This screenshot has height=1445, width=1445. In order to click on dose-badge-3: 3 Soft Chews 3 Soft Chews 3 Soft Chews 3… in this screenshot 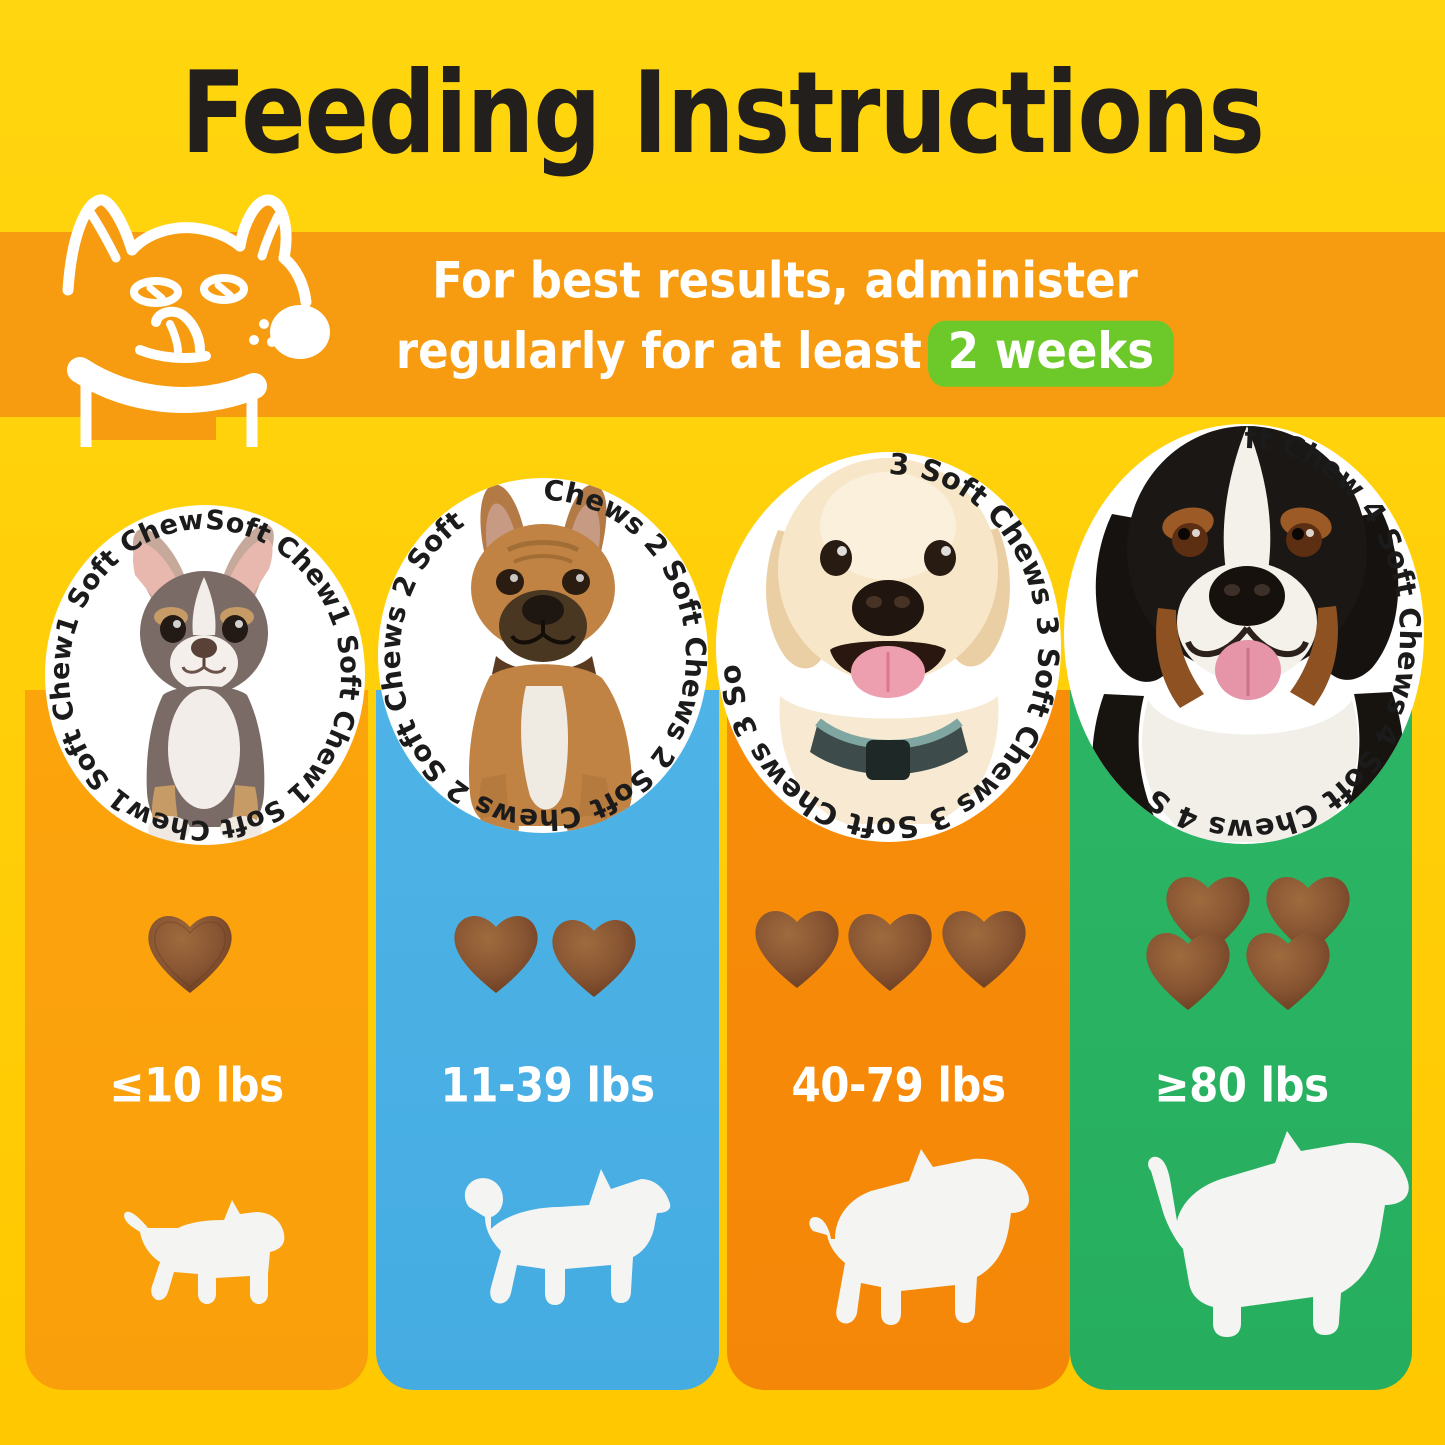, I will do `click(888, 647)`.